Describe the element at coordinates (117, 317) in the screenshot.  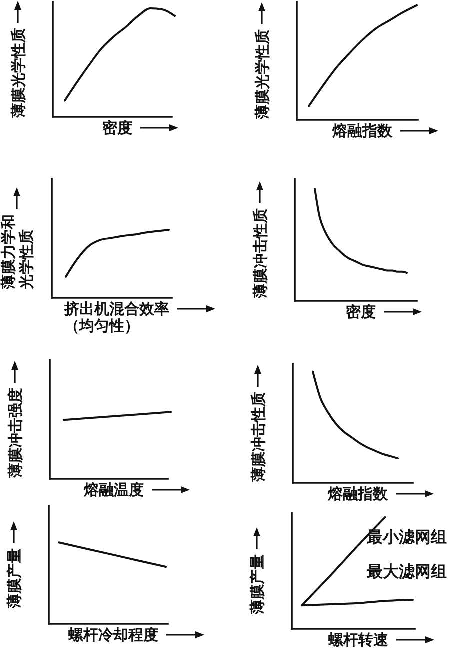
I see `x-axis-title: 挤出机混合效率（均匀性）` at that location.